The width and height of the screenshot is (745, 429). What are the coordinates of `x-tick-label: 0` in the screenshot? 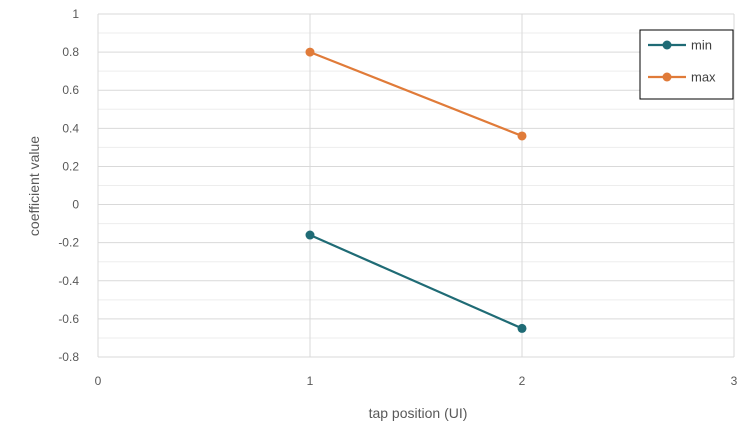 It's located at (98, 381).